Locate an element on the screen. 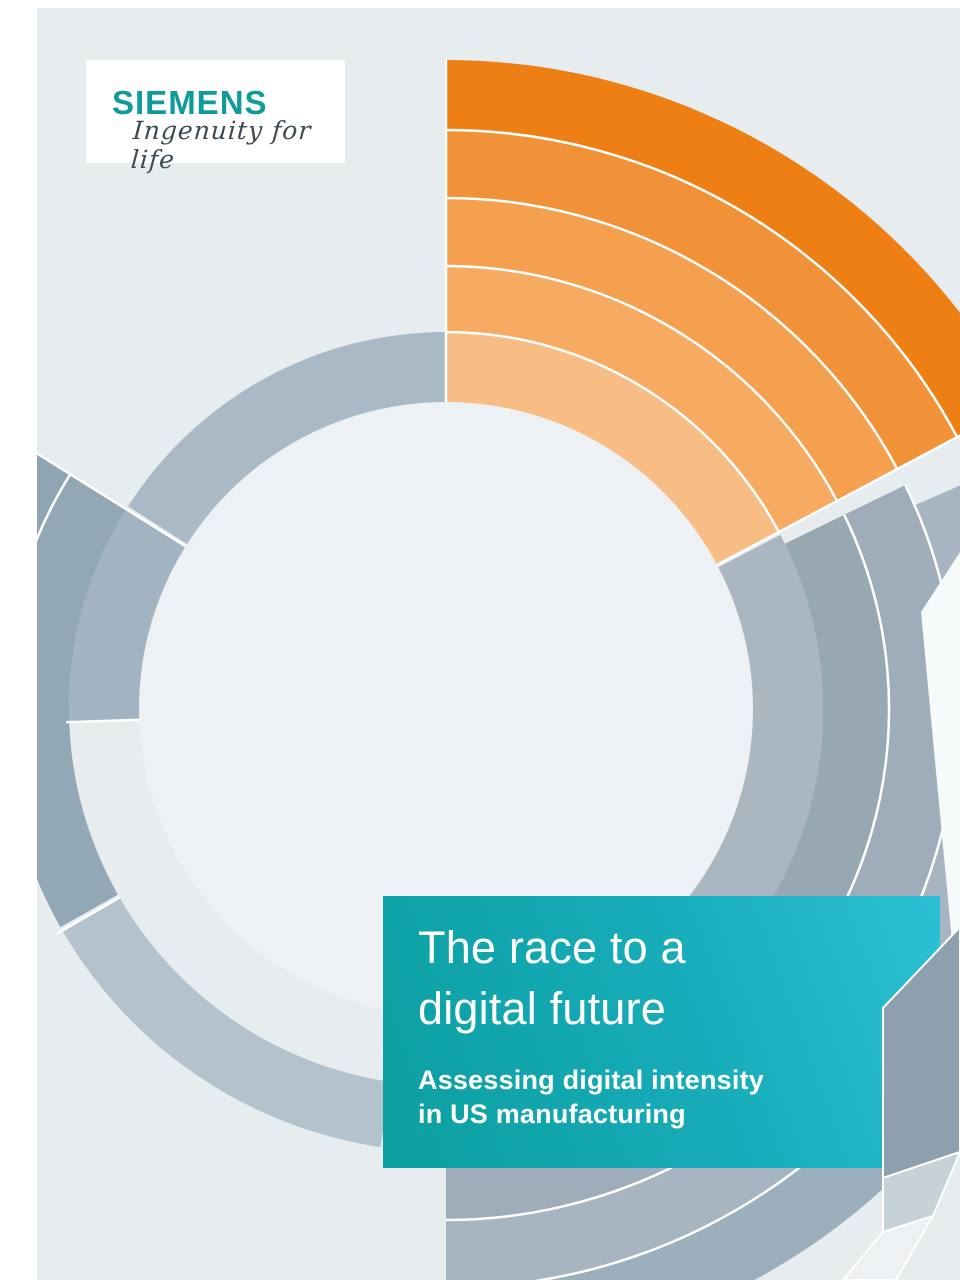 This screenshot has height=1280, width=960. siemens-logo-text: SIEMENS is located at coordinates (190, 102).